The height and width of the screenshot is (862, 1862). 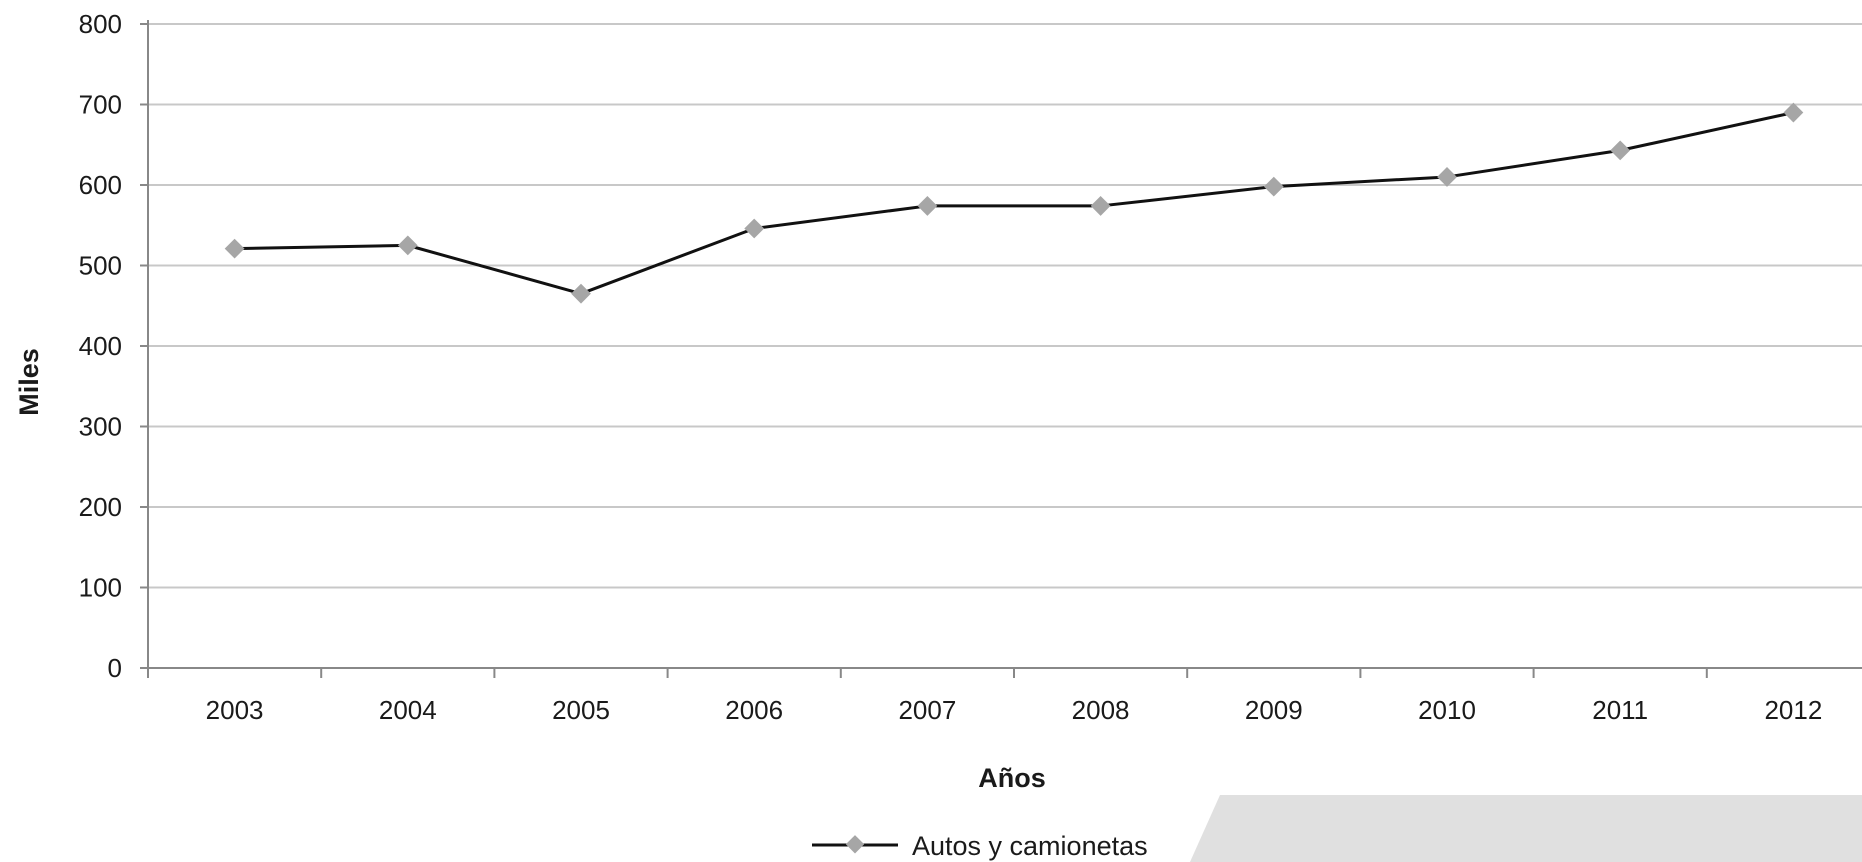 What do you see at coordinates (855, 844) in the screenshot?
I see `legend-marker-swatch` at bounding box center [855, 844].